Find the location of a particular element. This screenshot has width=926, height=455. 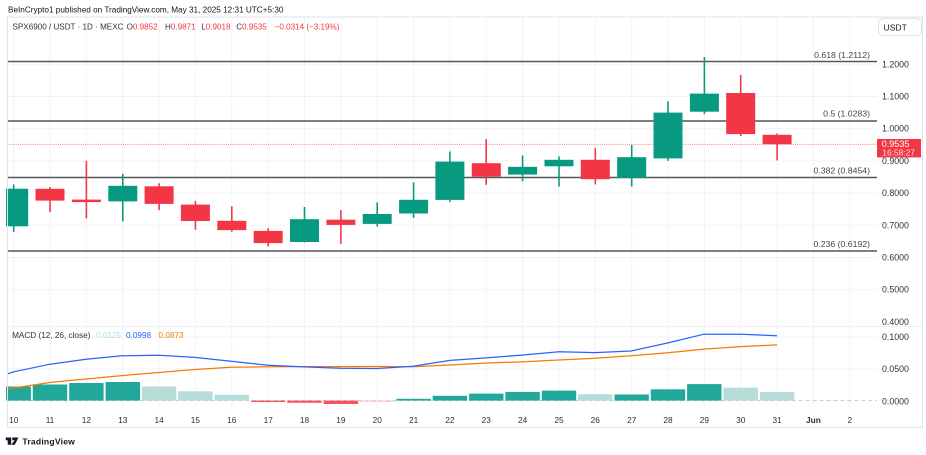

svg-text: 17 is located at coordinates (269, 420).